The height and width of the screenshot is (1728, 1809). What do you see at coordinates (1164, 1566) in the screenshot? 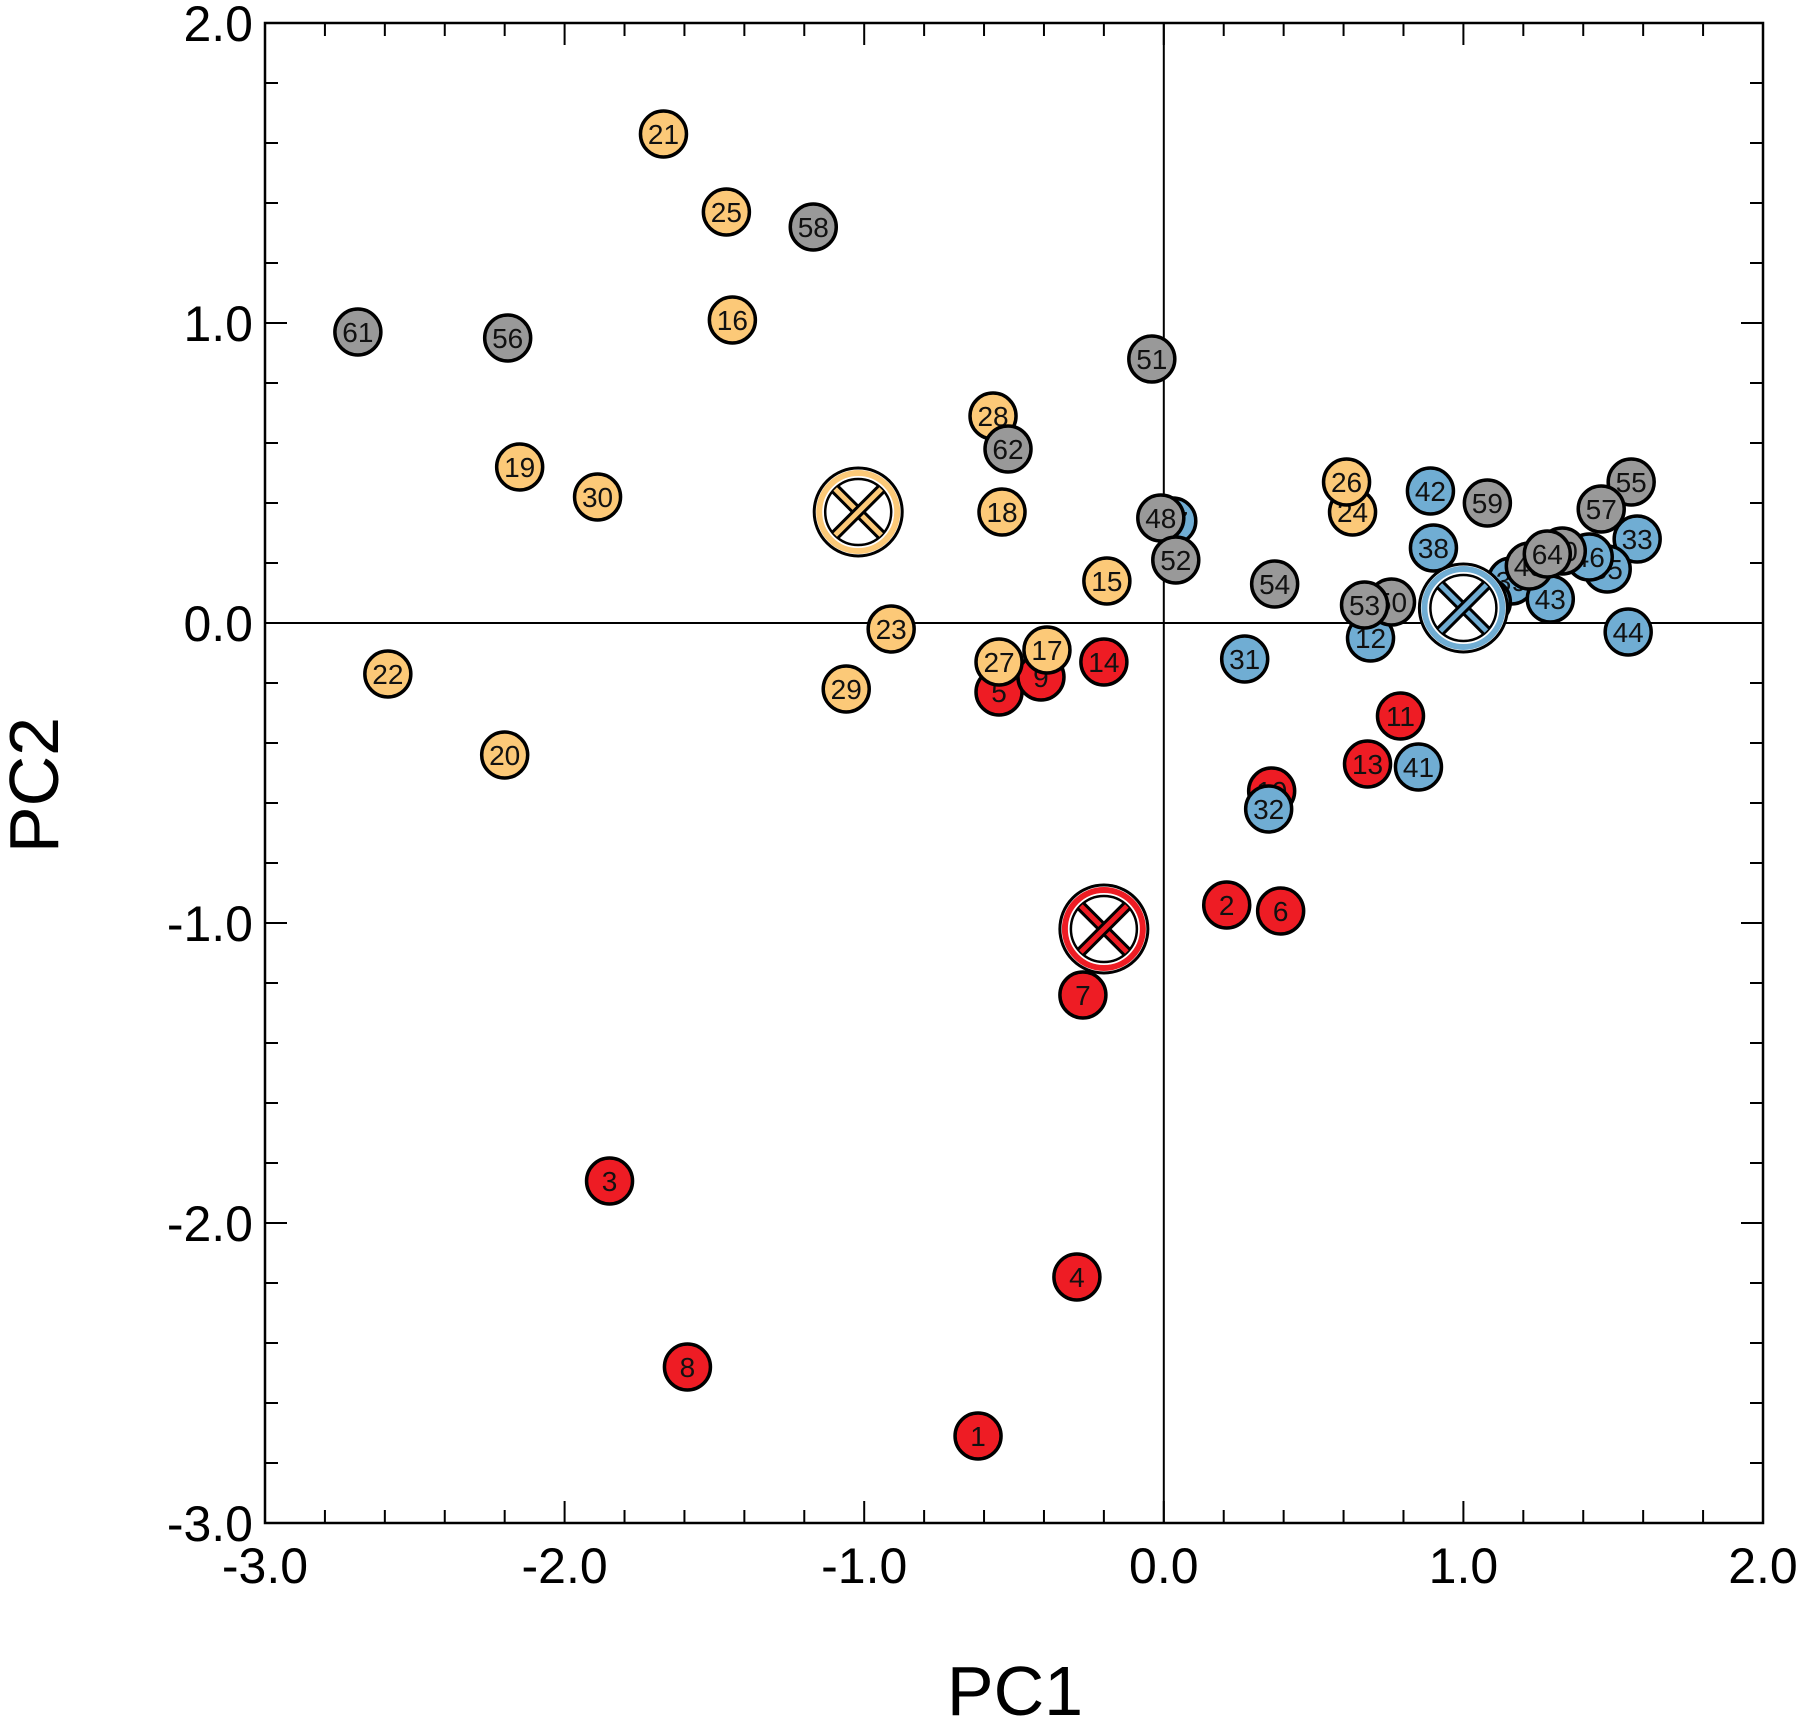
I see `x-tick-label: 0.0` at bounding box center [1164, 1566].